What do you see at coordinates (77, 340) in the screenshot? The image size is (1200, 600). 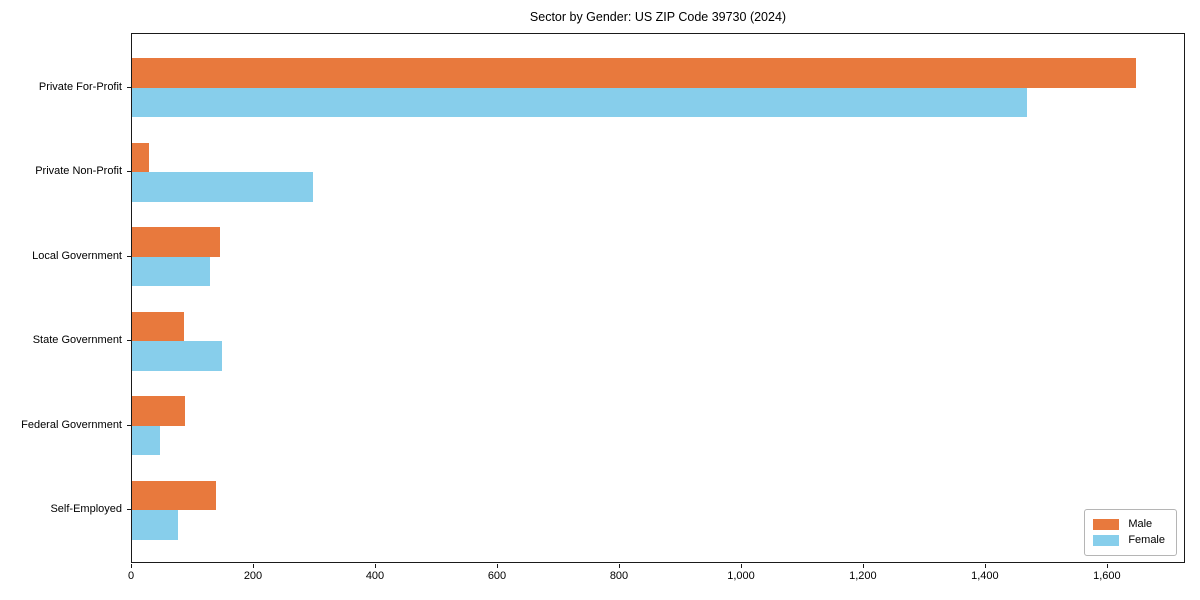 I see `y-axis-label-state-government: State Government` at bounding box center [77, 340].